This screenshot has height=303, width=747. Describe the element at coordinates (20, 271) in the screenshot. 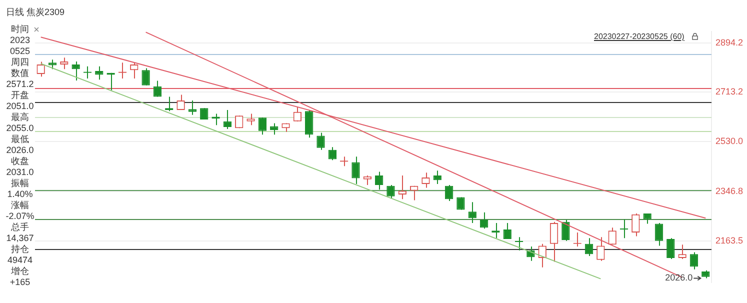

I see `text: 增仓` at that location.